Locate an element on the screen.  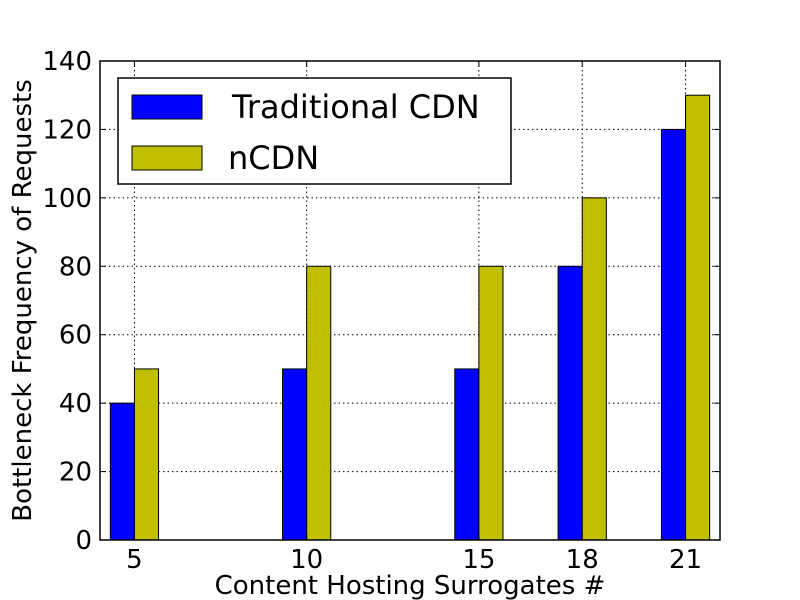
y-tick-label: 100 is located at coordinates (67, 199).